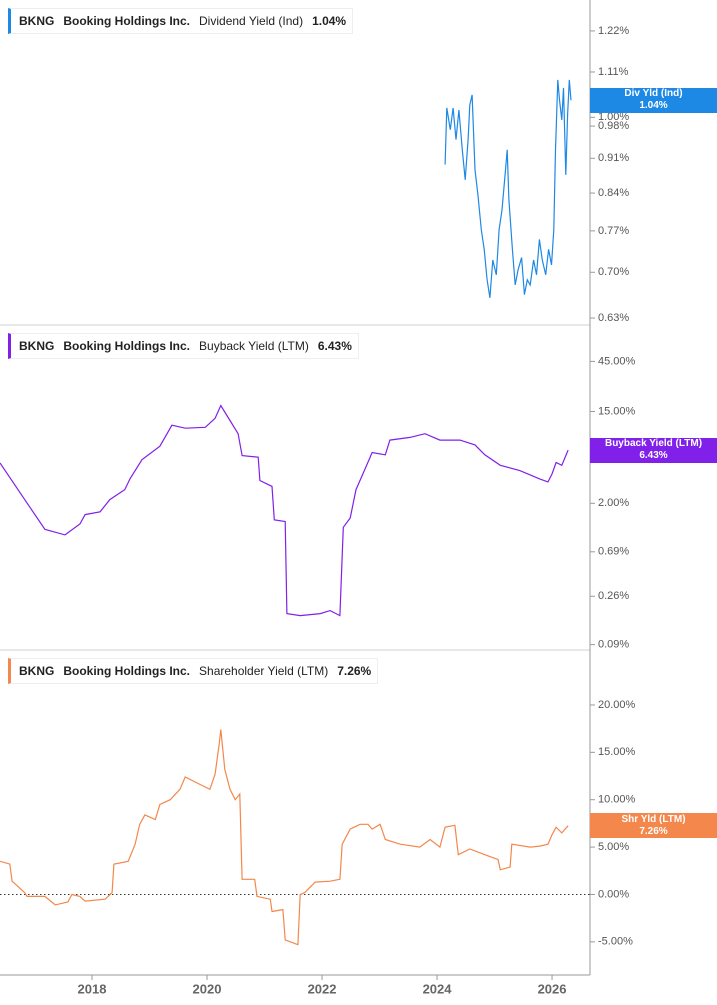 The image size is (717, 1005). I want to click on legend-entry: Dividend Yield (Ind), so click(251, 21).